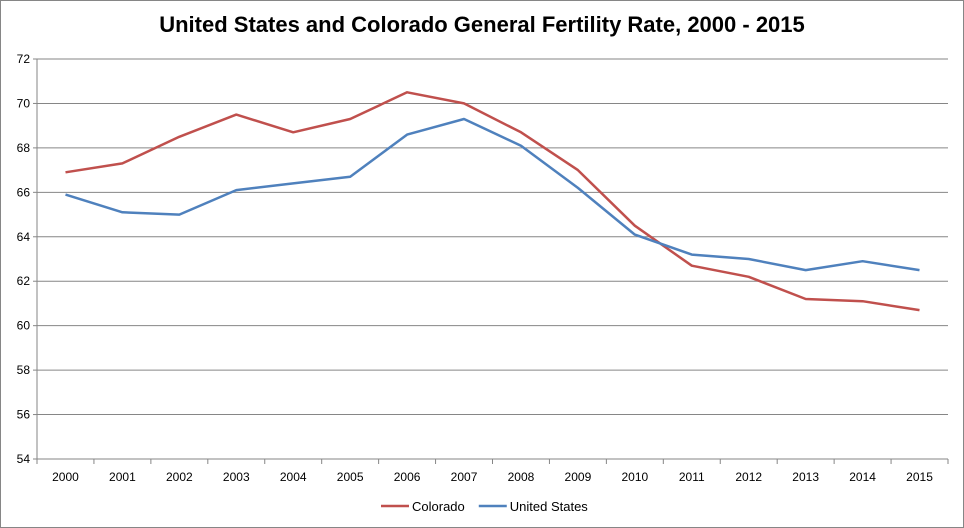 The image size is (964, 528). What do you see at coordinates (24, 281) in the screenshot?
I see `y-tick-label: 62` at bounding box center [24, 281].